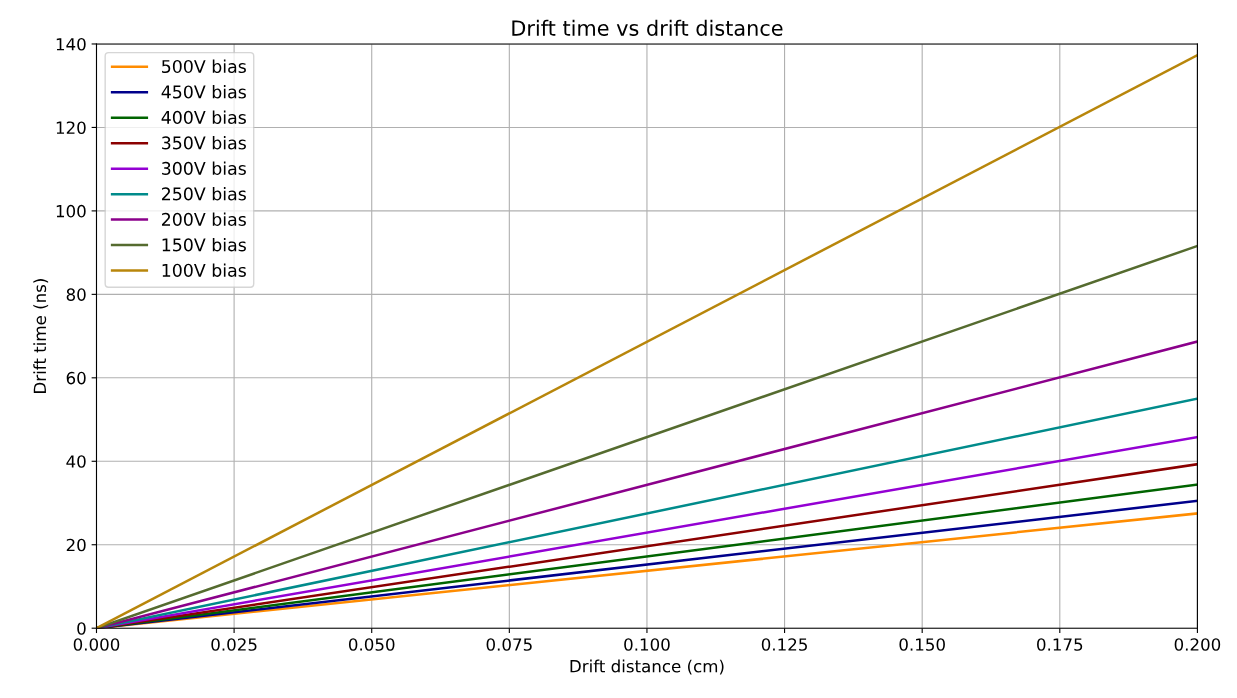 The image size is (1237, 698). I want to click on y-tick-label: 40, so click(76, 461).